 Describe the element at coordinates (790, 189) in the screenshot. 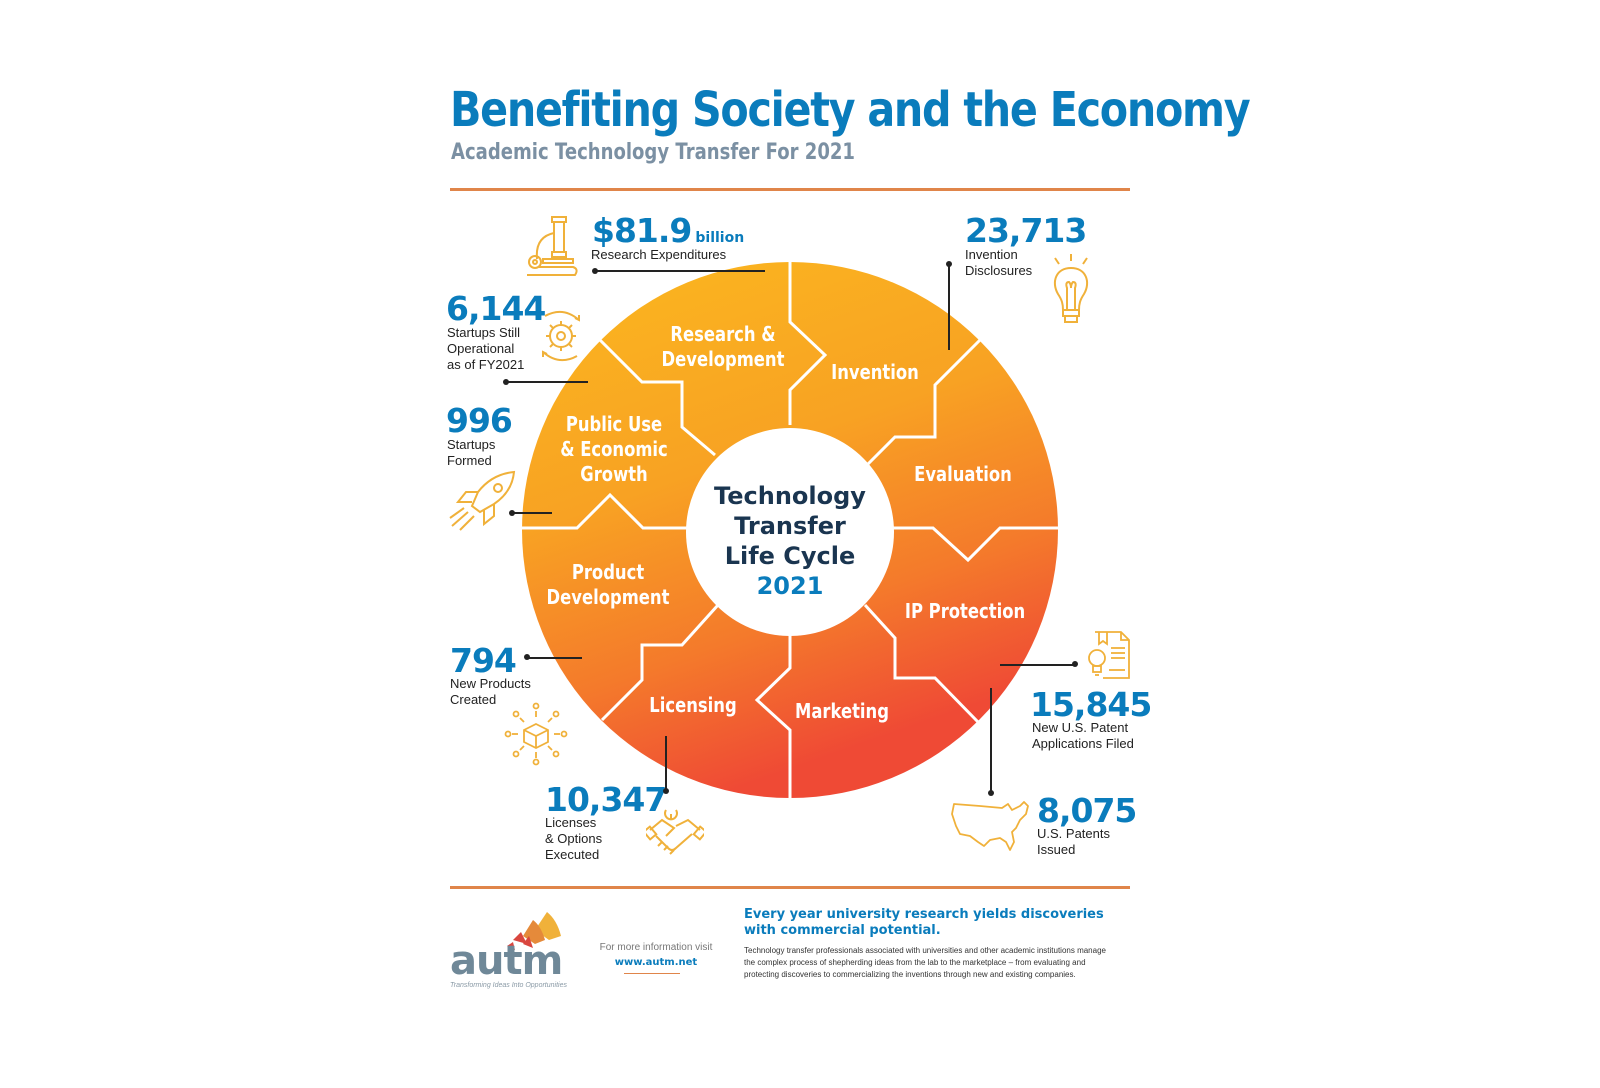

I see `header-divider` at that location.